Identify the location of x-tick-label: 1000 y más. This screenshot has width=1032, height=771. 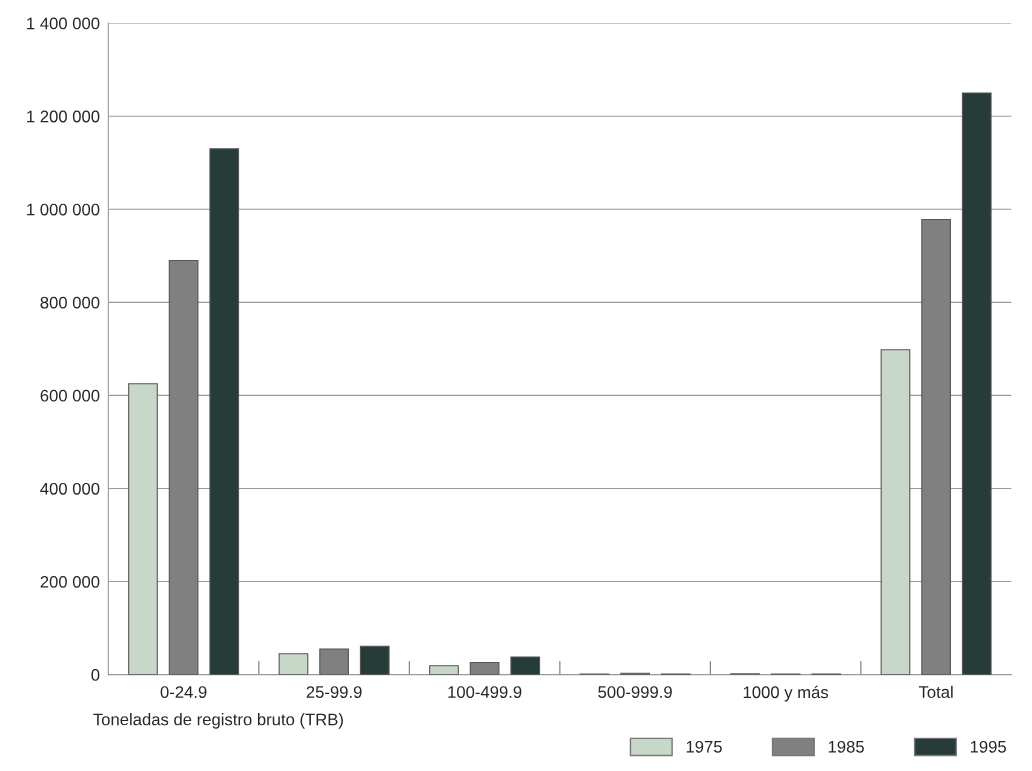
(786, 693).